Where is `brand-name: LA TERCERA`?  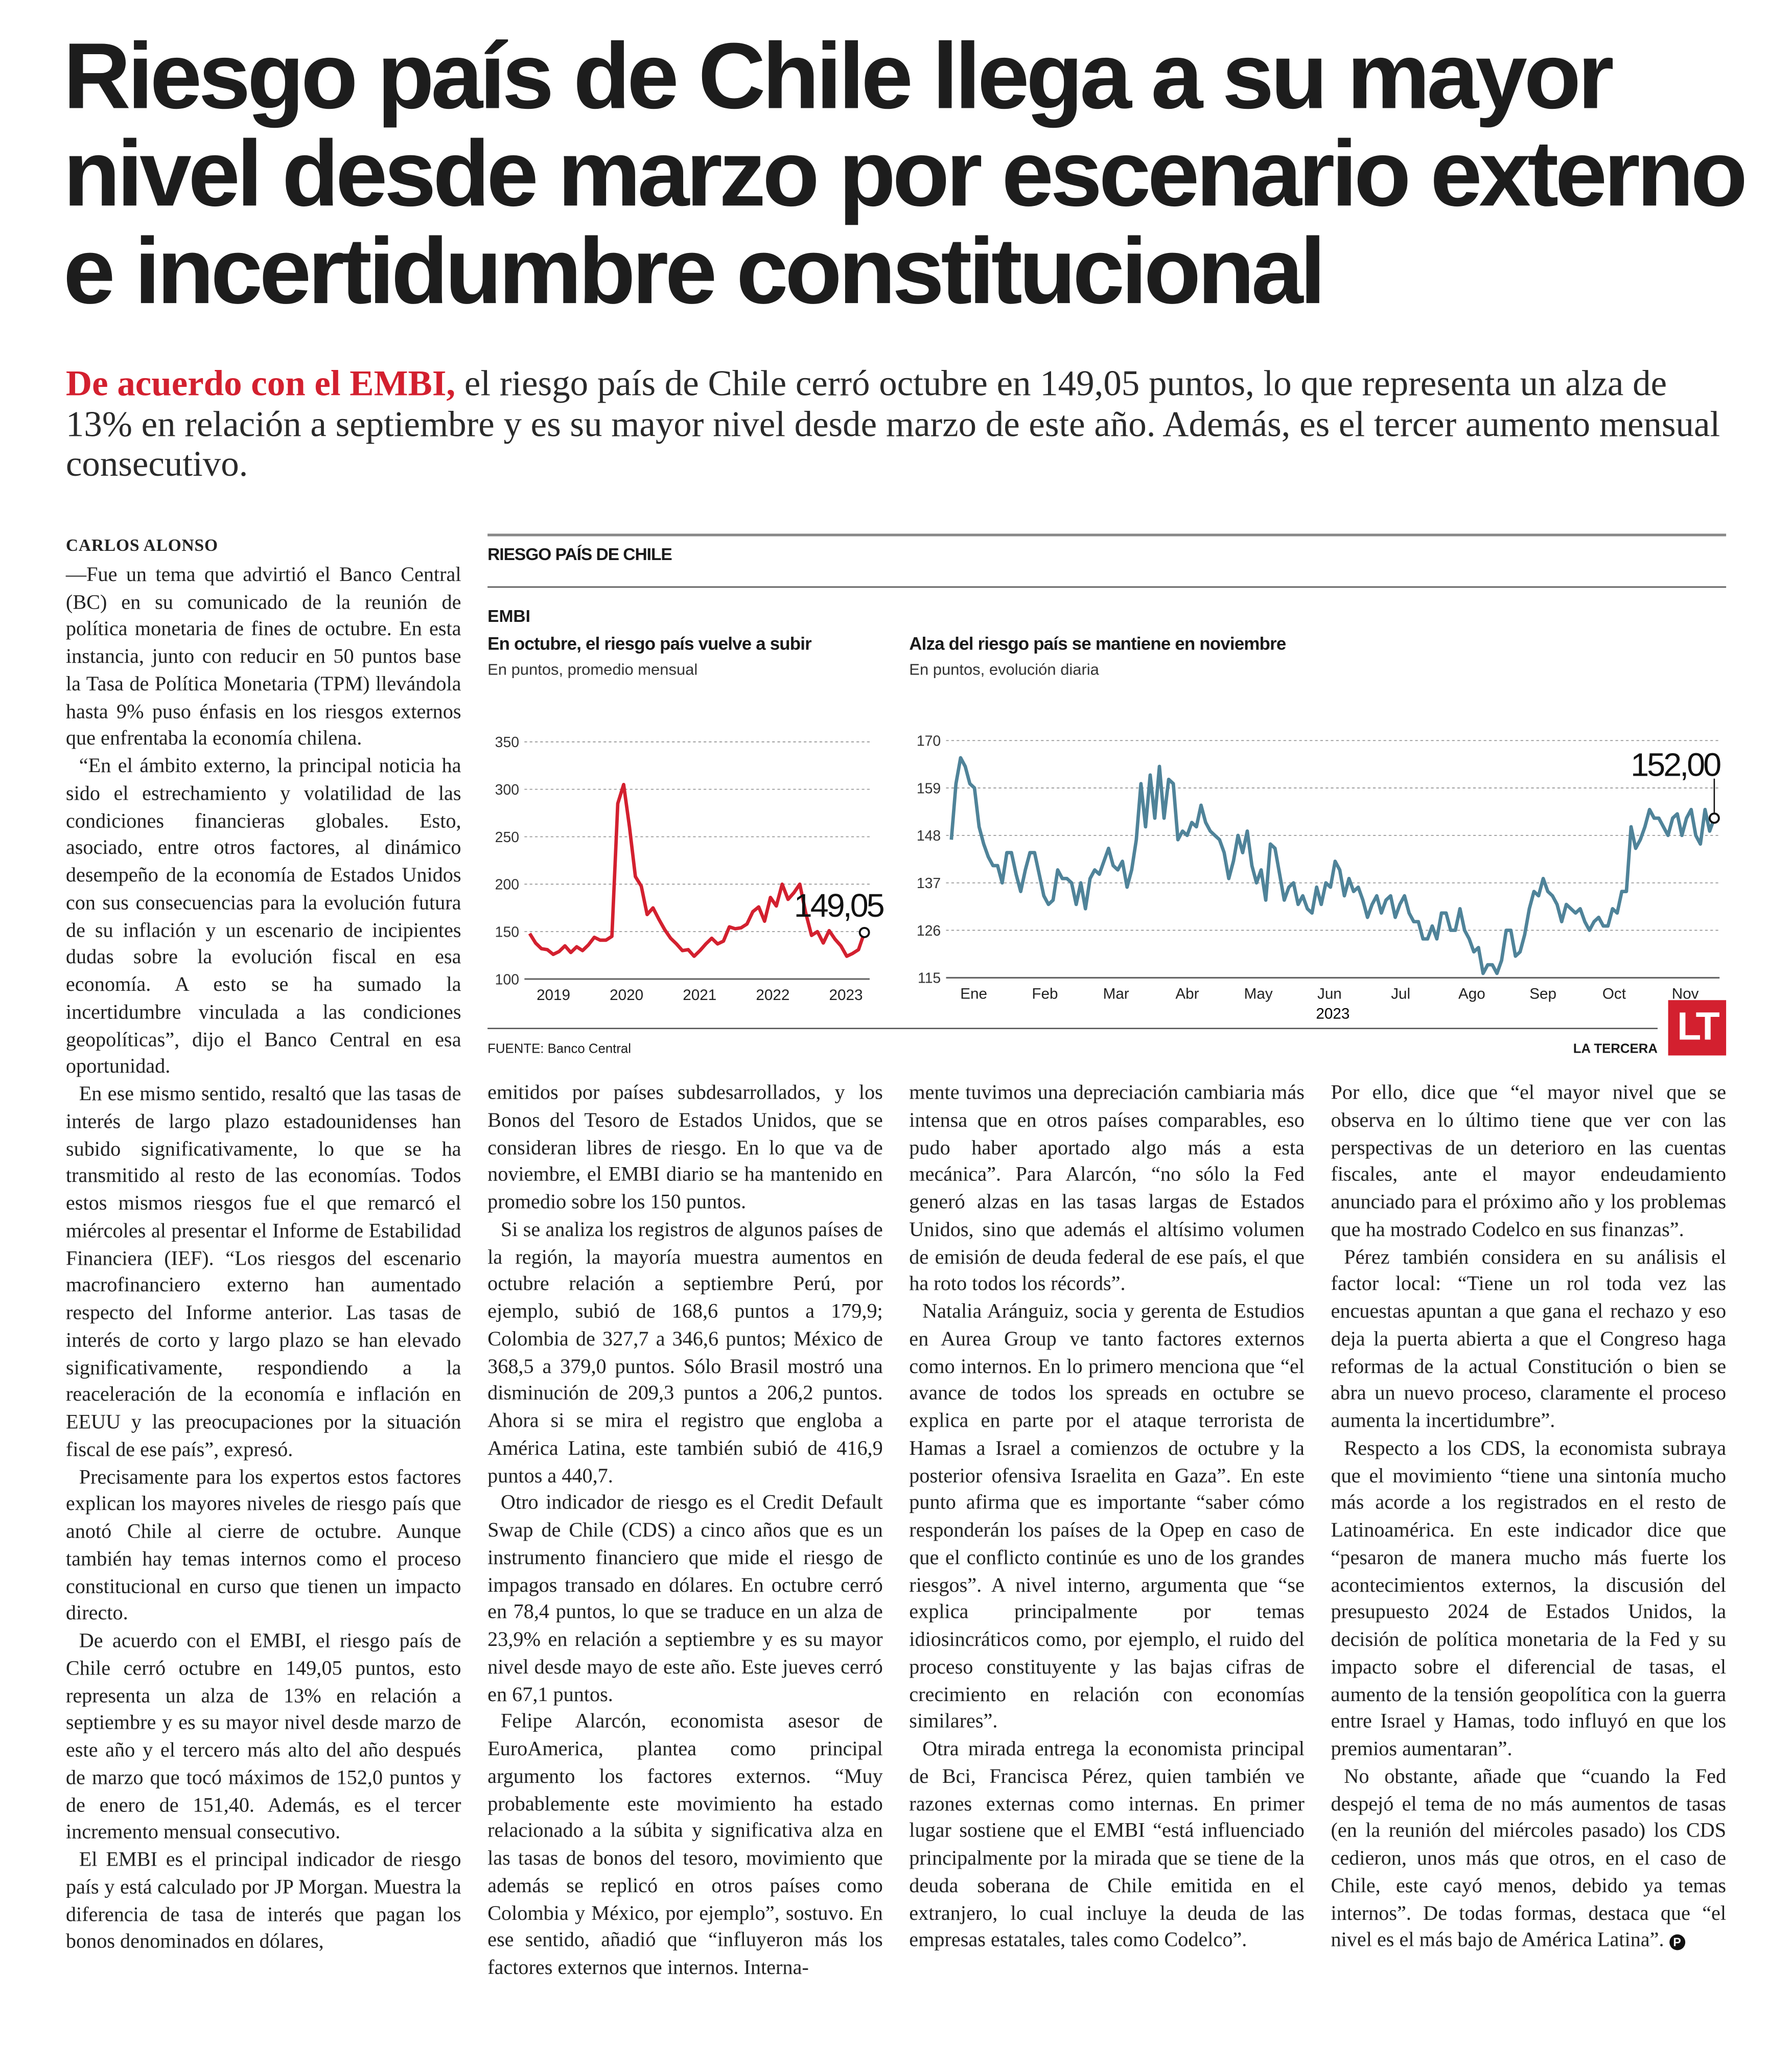
brand-name: LA TERCERA is located at coordinates (1615, 1049).